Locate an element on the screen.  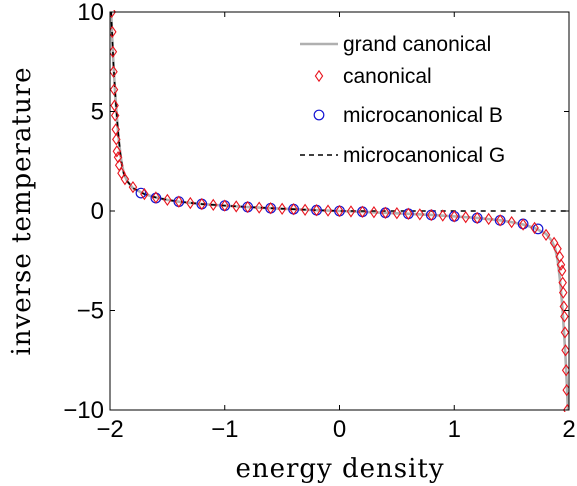
y-tick-label: −10 is located at coordinates (83, 410).